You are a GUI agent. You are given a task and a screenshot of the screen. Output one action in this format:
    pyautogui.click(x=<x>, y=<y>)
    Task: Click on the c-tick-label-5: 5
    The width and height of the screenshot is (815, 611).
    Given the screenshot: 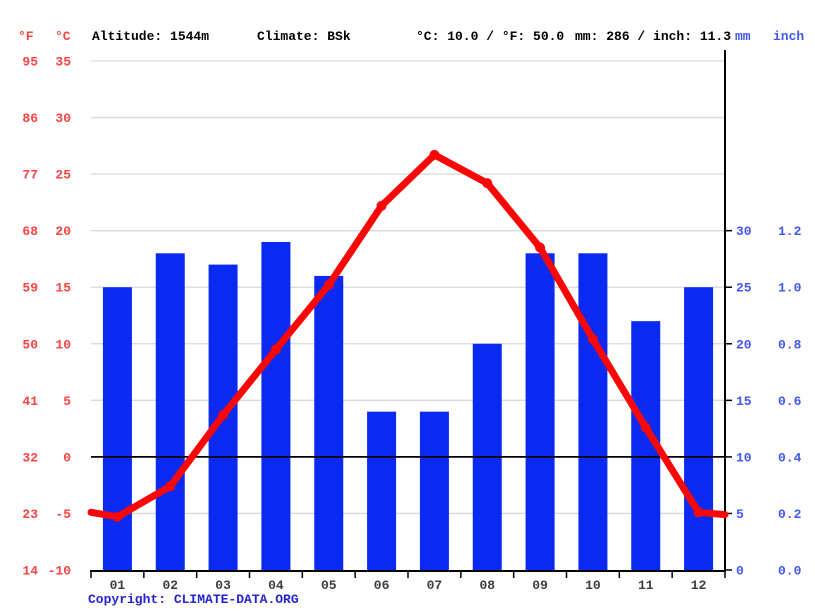 What is the action you would take?
    pyautogui.click(x=67, y=401)
    